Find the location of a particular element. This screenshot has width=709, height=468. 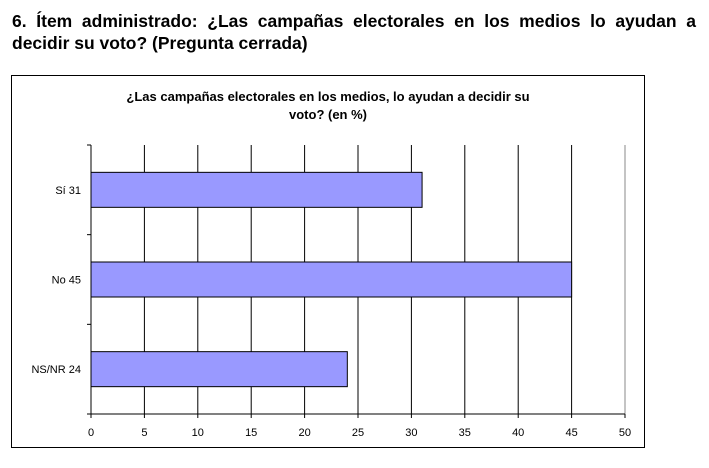

x-tick-label: 30 is located at coordinates (411, 433).